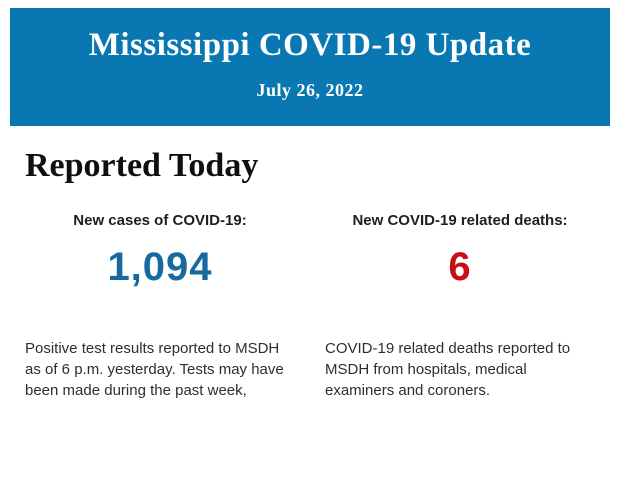  I want to click on new-cases-value: 1,094, so click(160, 267).